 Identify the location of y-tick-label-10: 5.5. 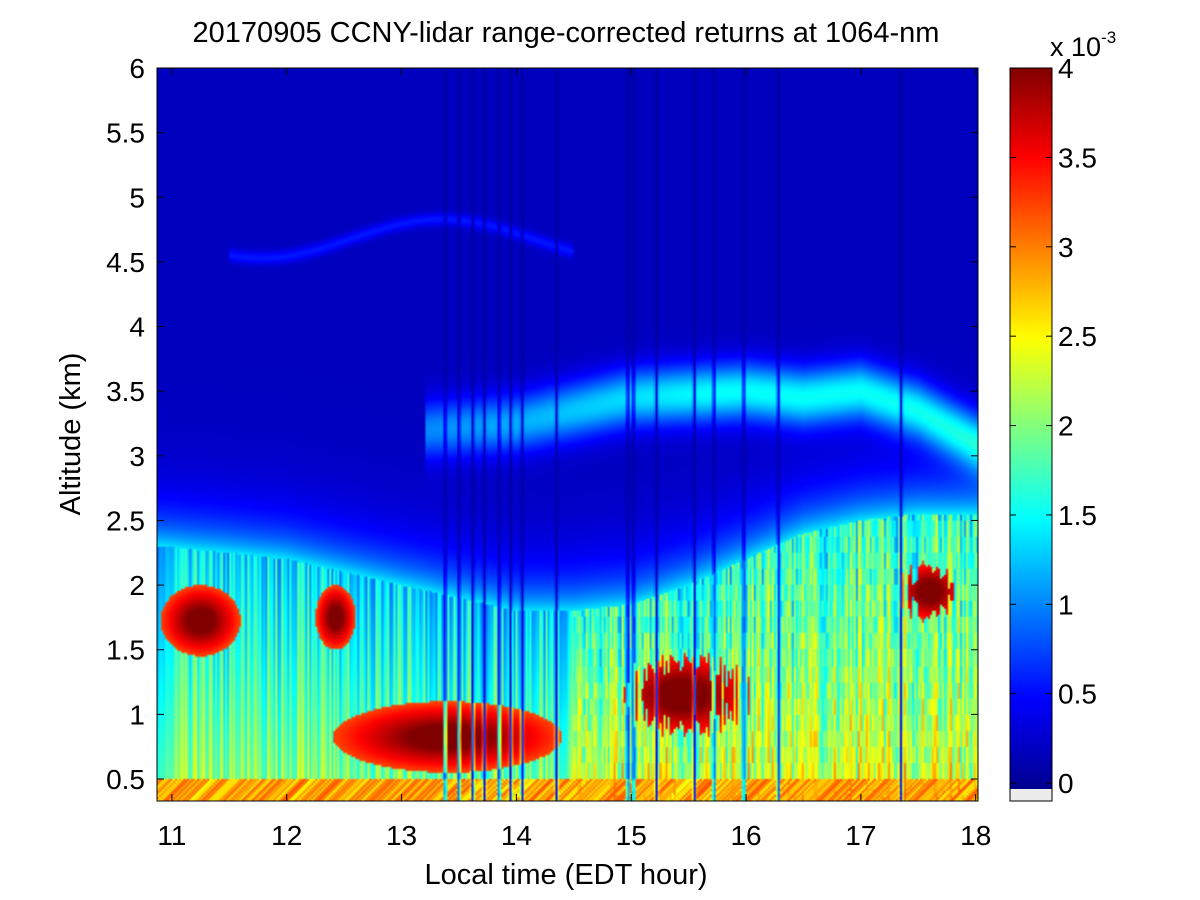
(125, 133).